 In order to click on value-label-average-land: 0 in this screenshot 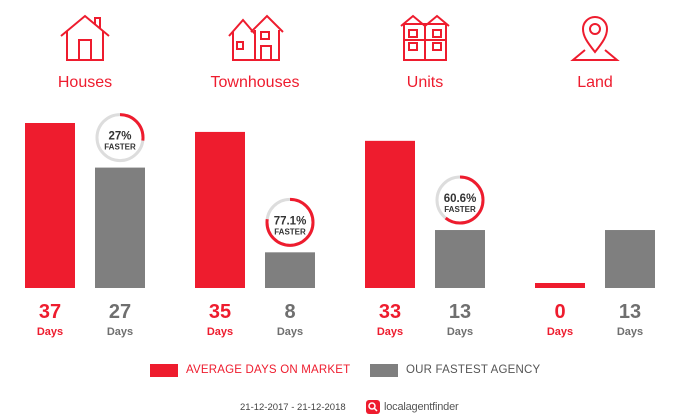, I will do `click(559, 312)`.